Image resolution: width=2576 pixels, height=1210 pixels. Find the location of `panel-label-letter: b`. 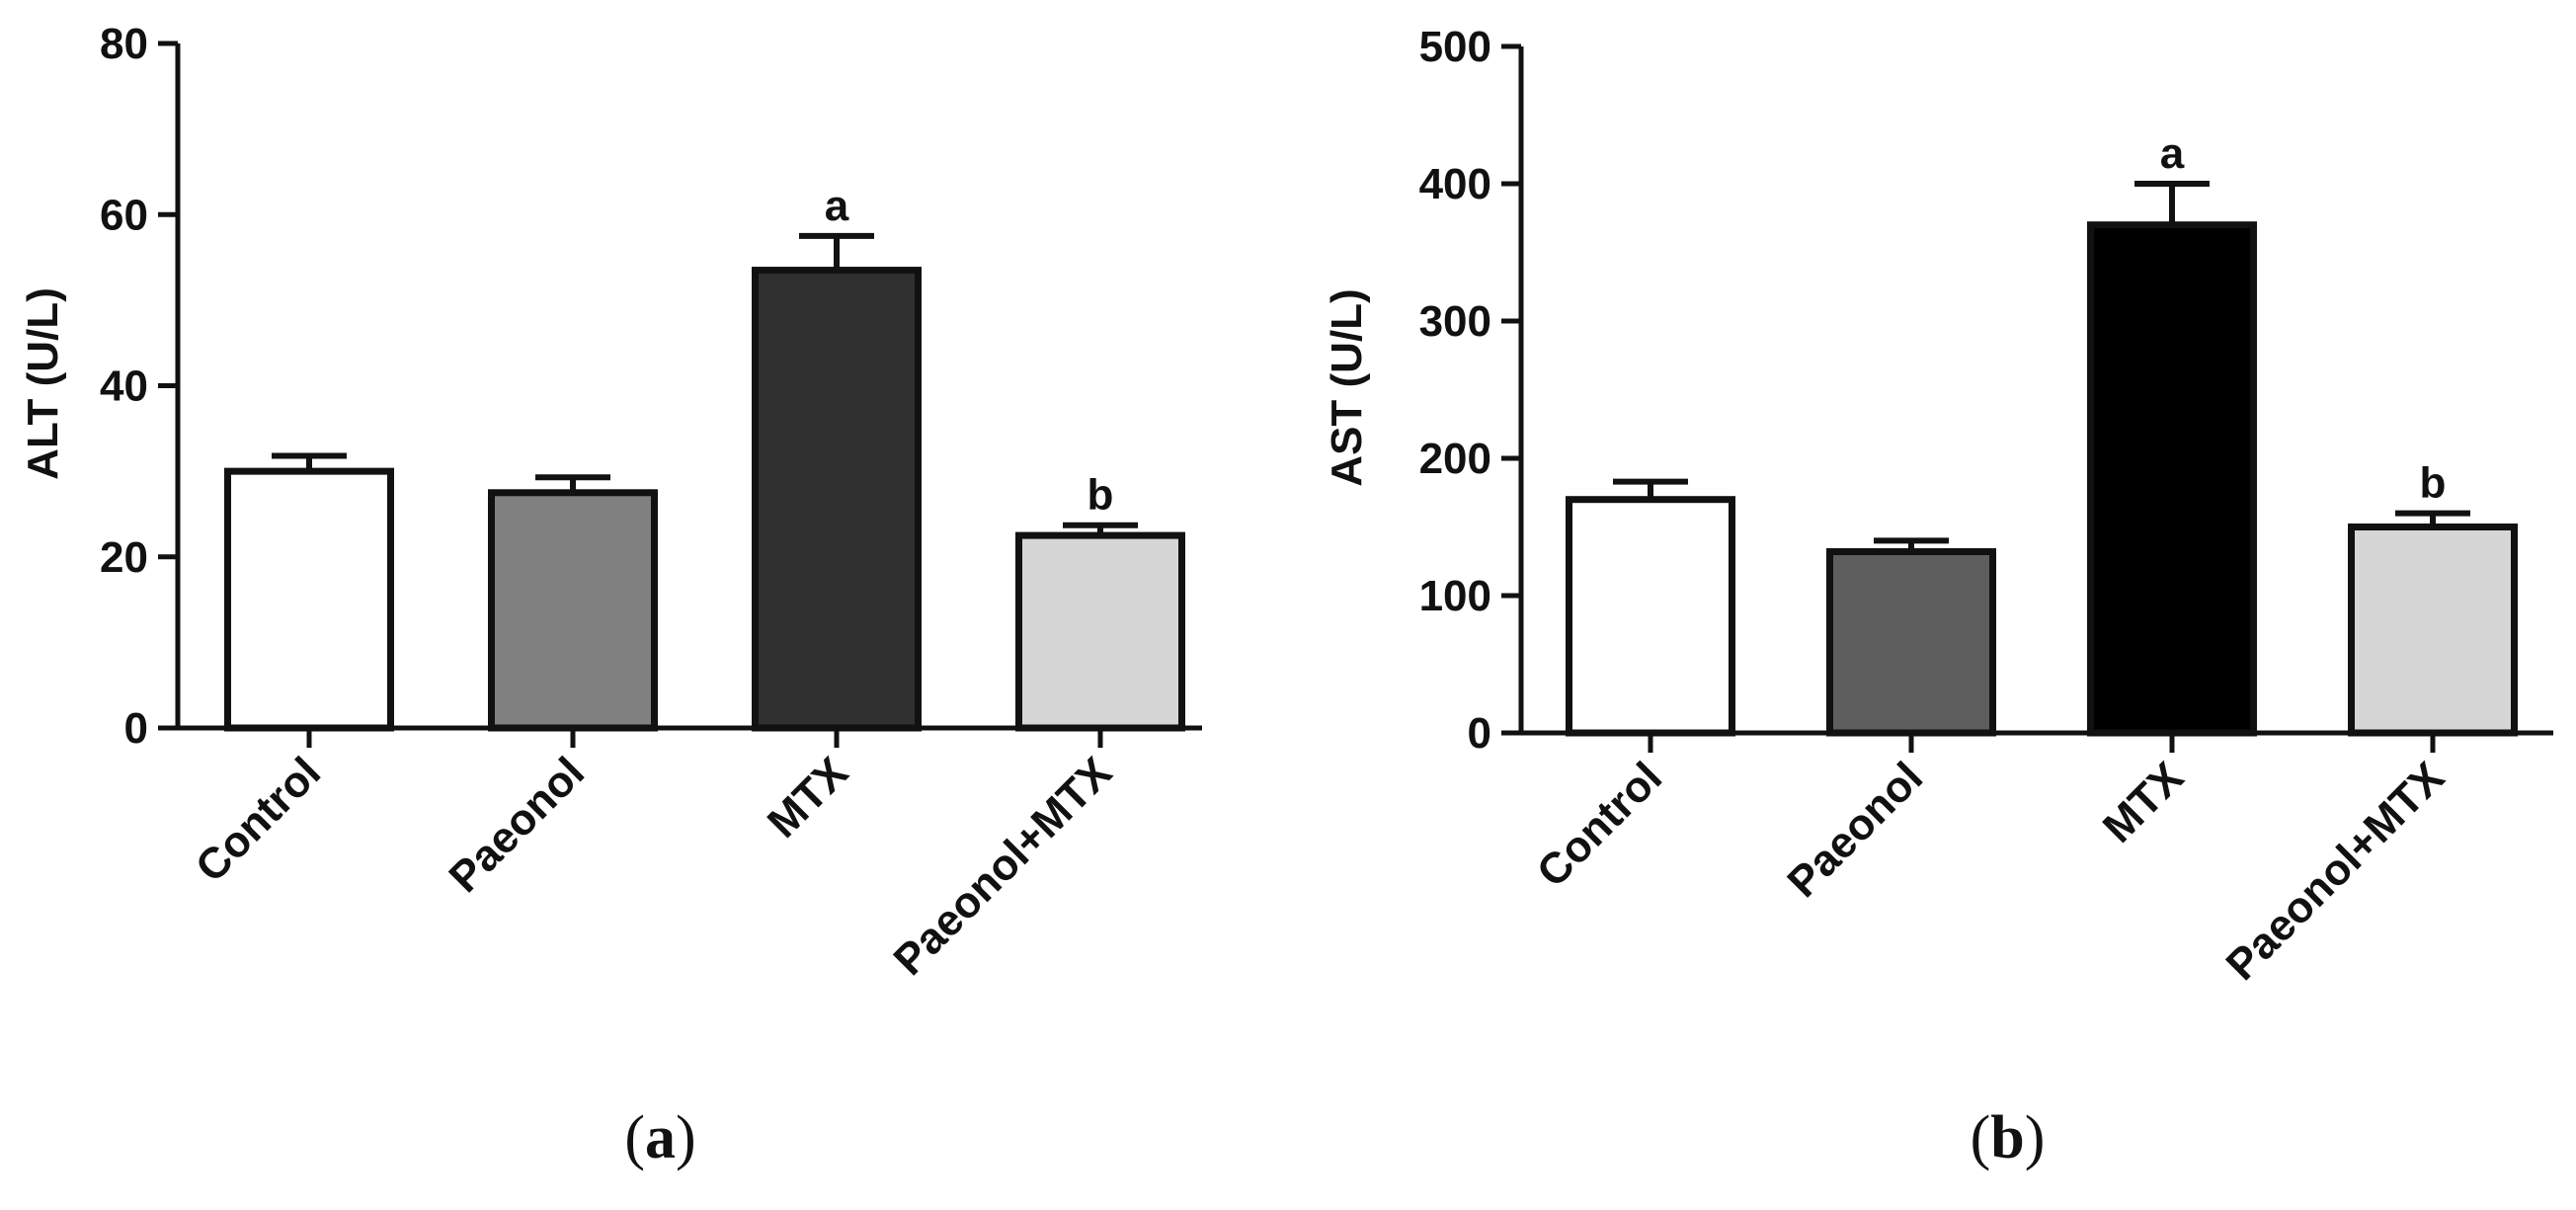

panel-label-letter: b is located at coordinates (2007, 1137).